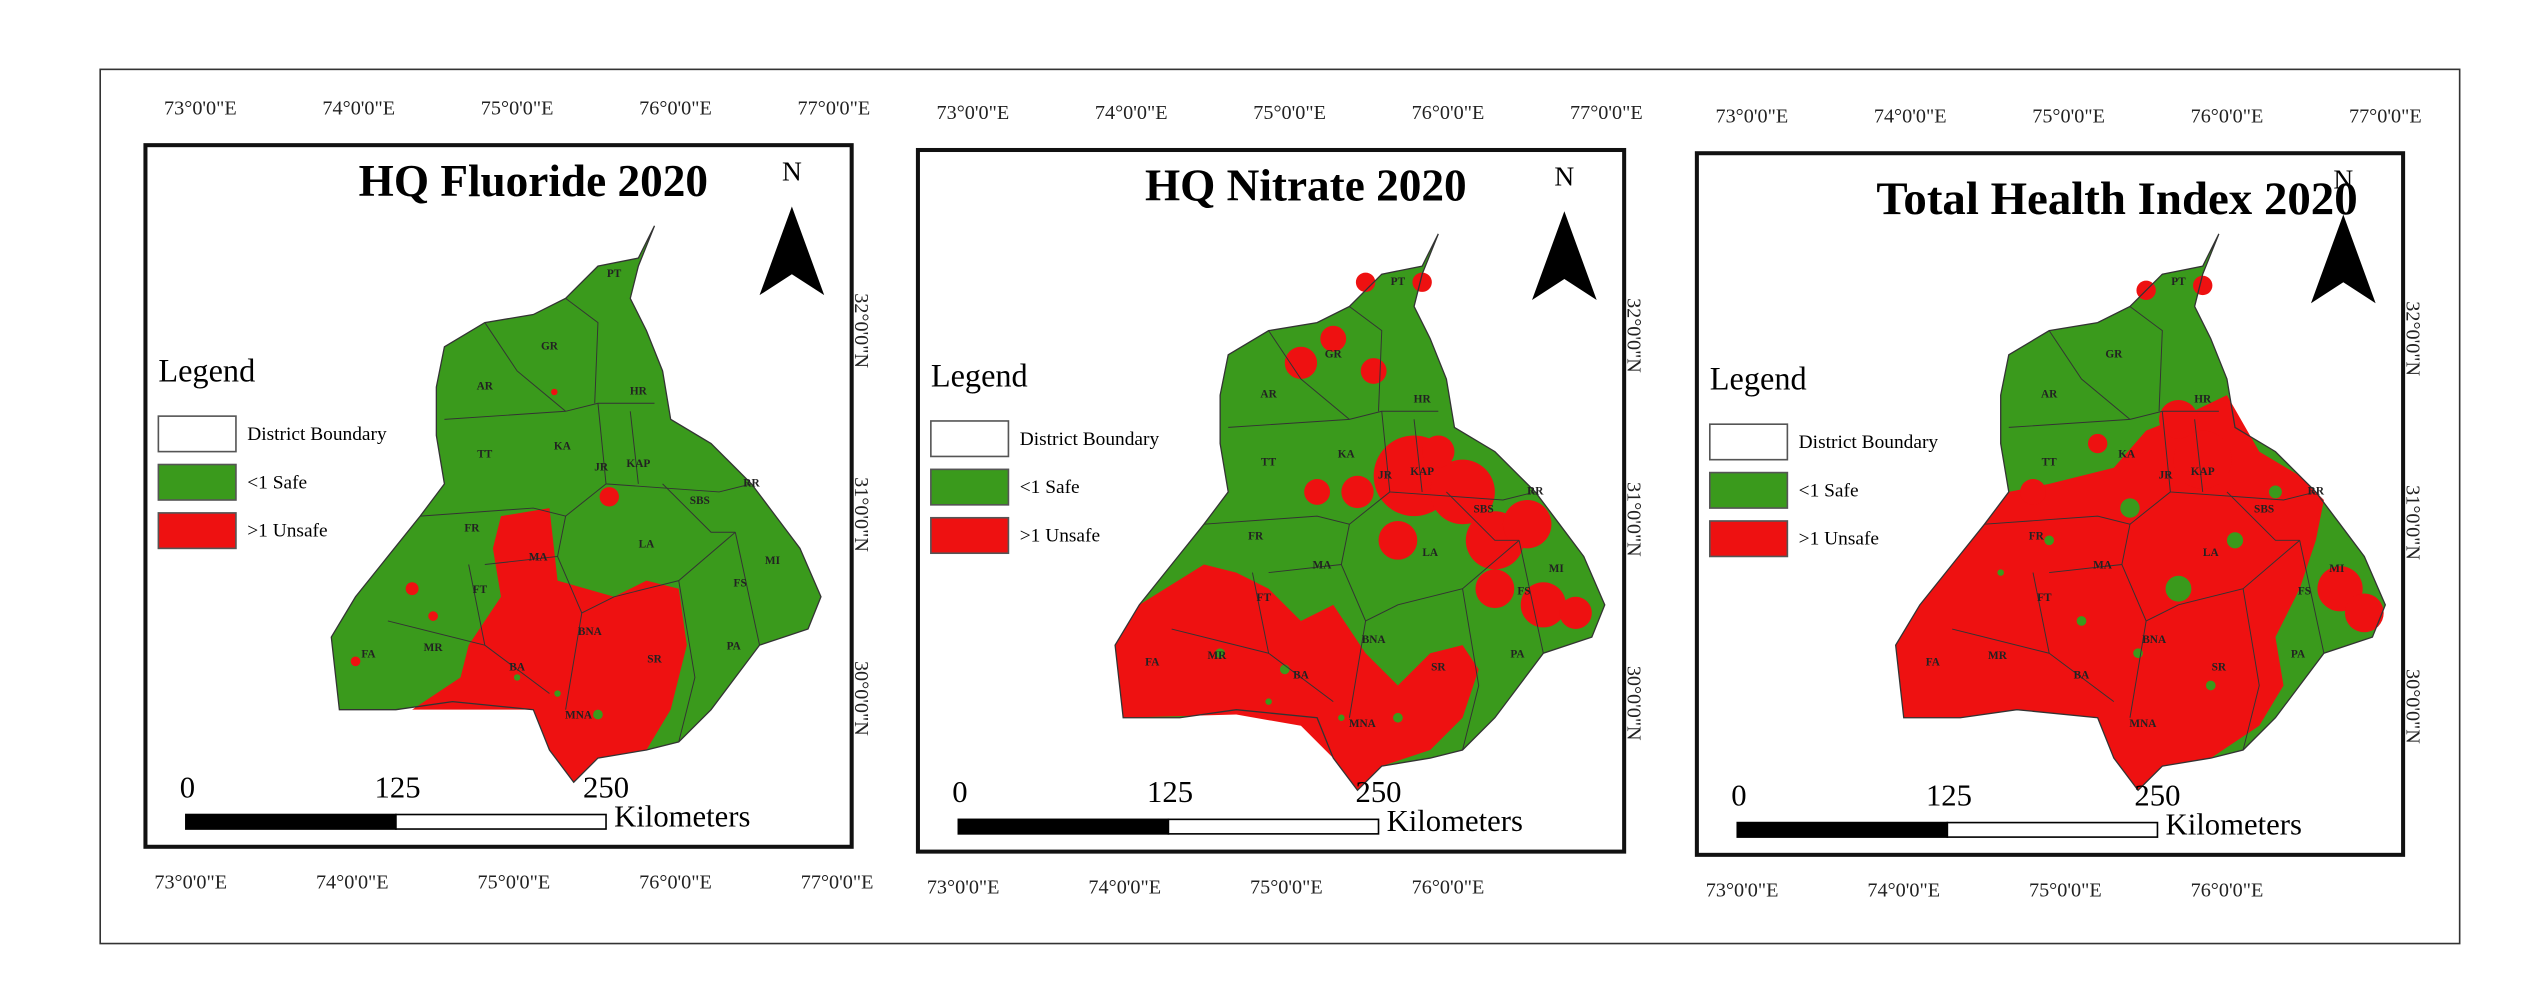  I want to click on district-label: MNA, so click(2143, 724).